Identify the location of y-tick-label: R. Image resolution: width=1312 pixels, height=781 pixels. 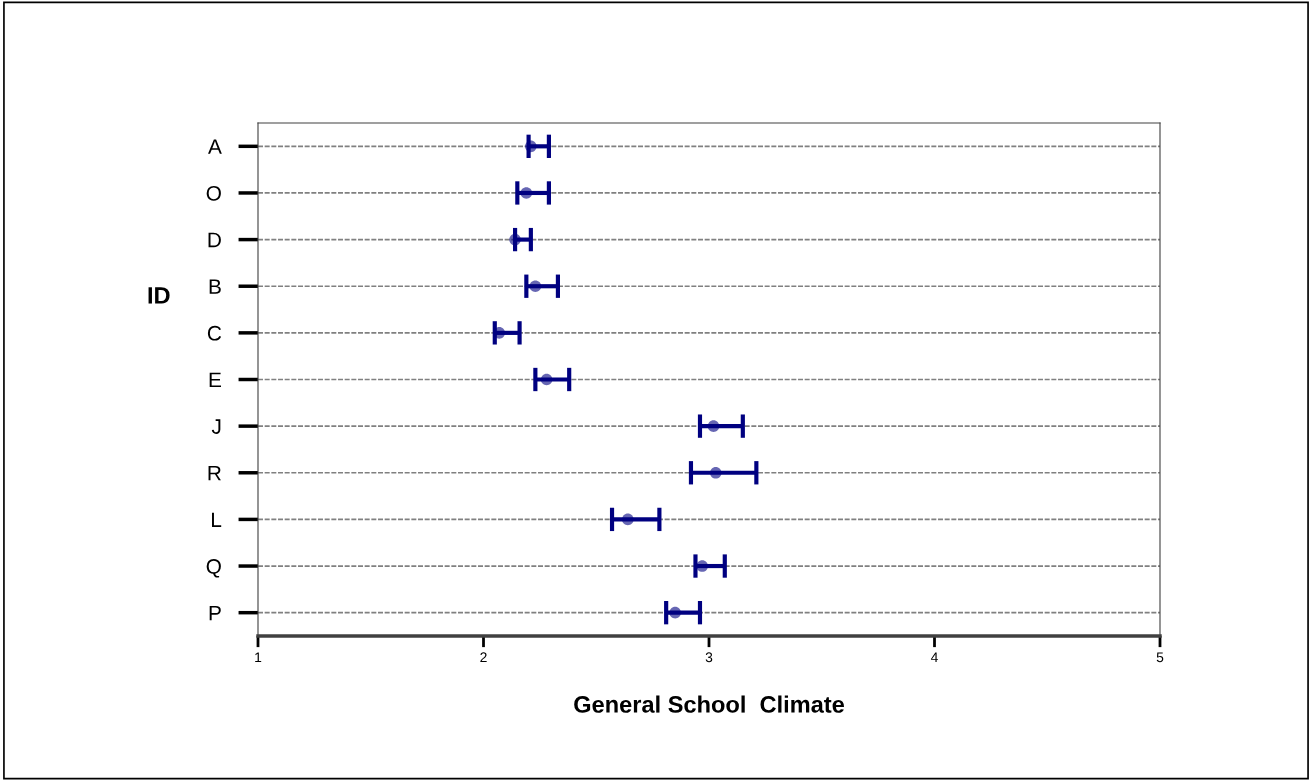
(214, 473).